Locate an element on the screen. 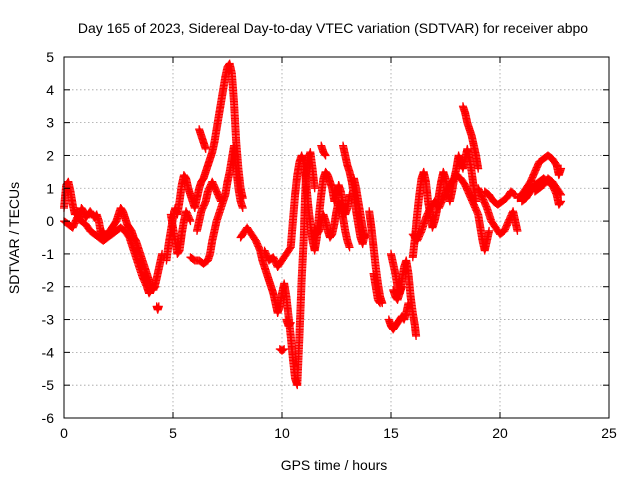 The height and width of the screenshot is (480, 640). y-tick-label: -6 is located at coordinates (48, 418).